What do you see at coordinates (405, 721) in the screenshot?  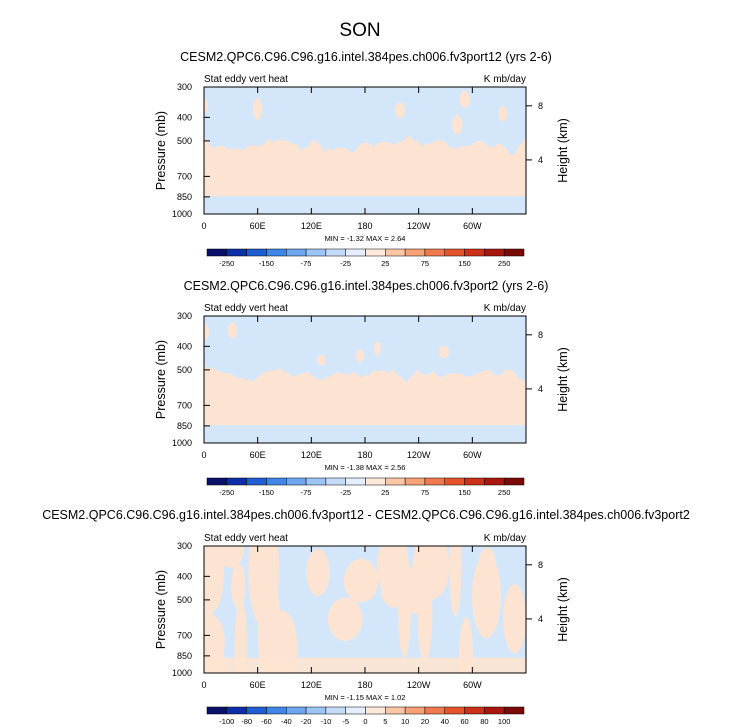 I see `colorbar-label: 10` at bounding box center [405, 721].